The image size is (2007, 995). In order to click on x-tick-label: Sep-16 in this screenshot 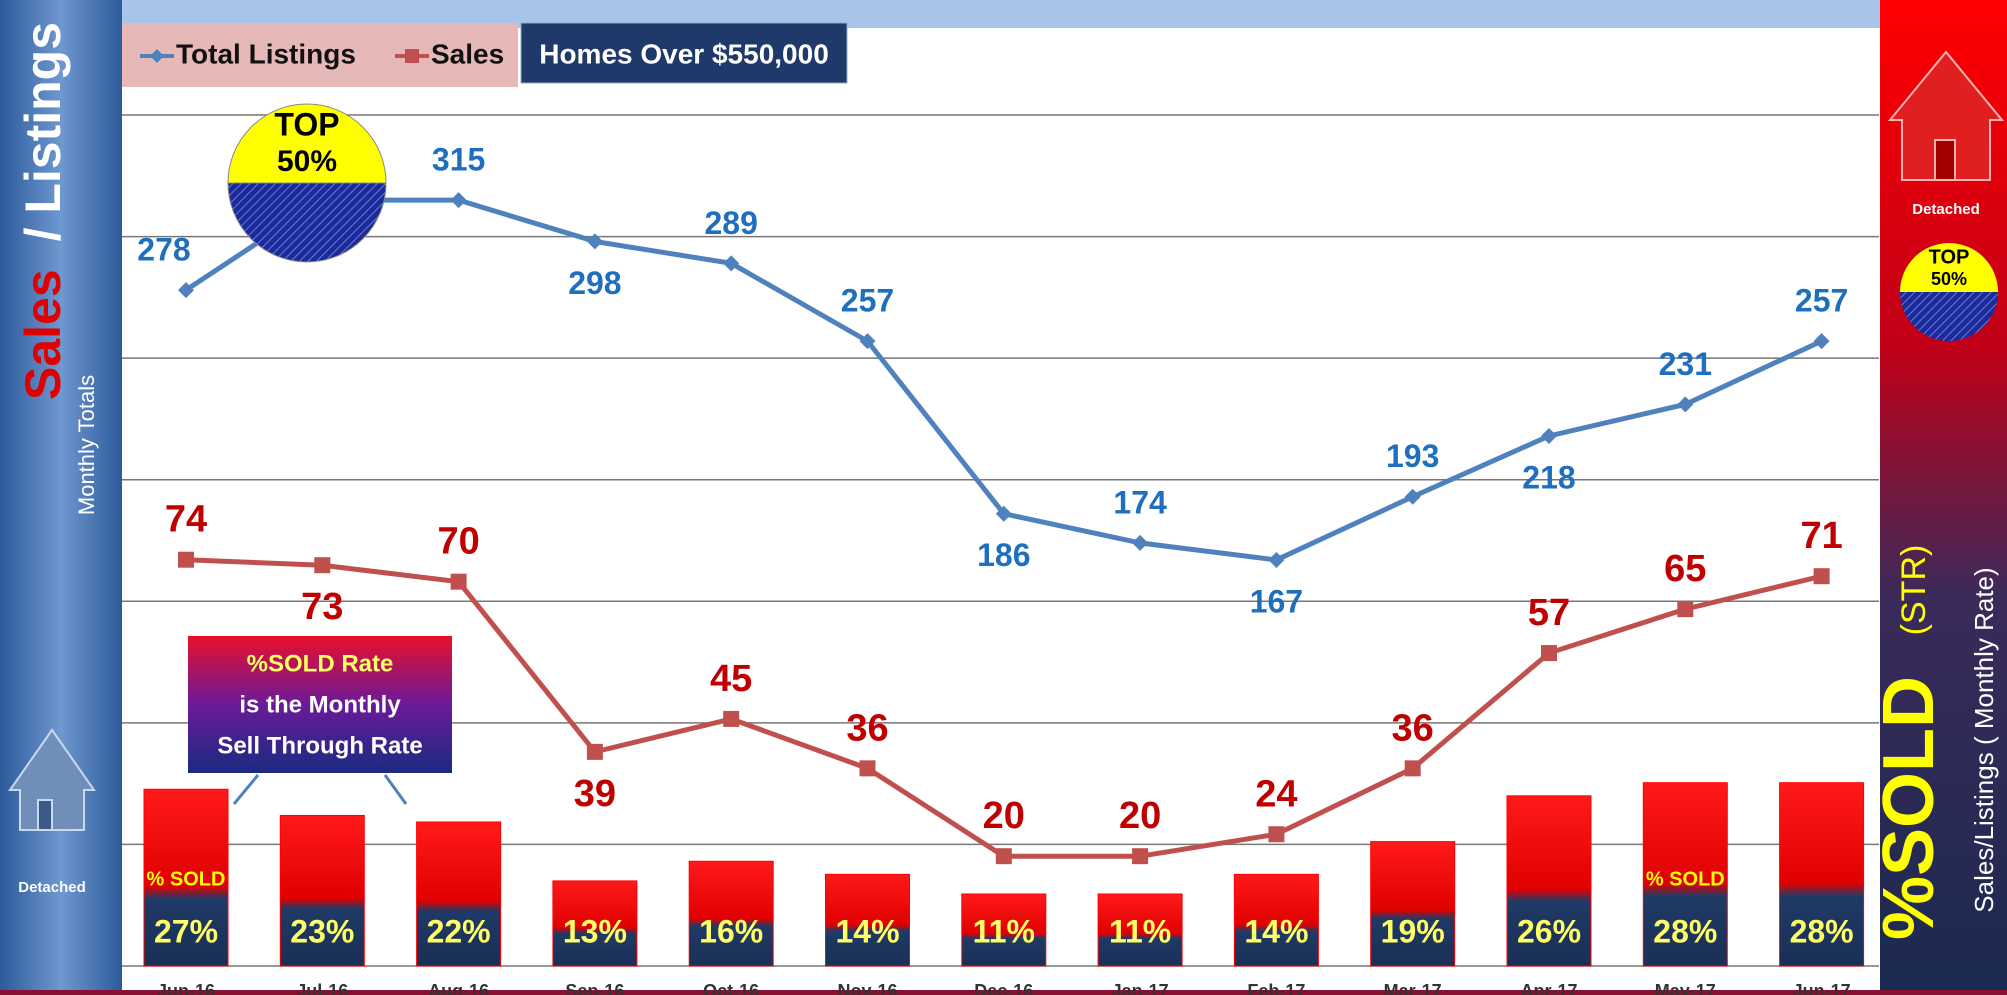, I will do `click(594, 988)`.